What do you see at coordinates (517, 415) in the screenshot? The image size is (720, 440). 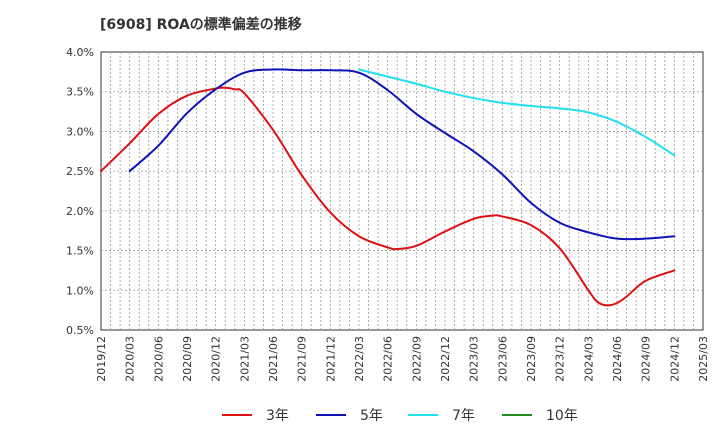 I see `legend-swatch-10y` at bounding box center [517, 415].